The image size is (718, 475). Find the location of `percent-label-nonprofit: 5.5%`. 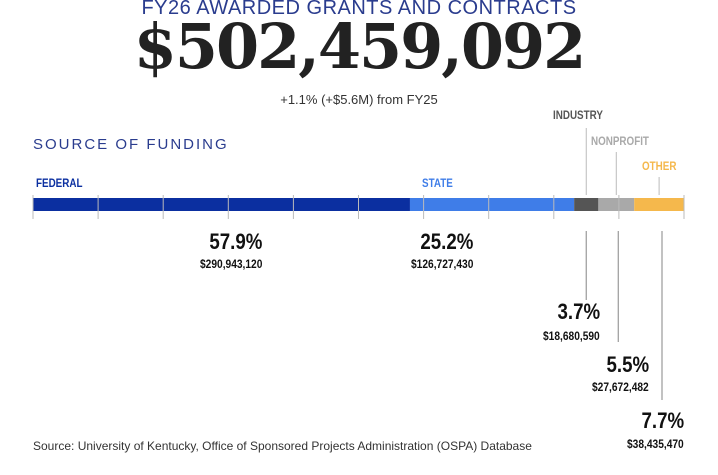

percent-label-nonprofit: 5.5% is located at coordinates (627, 364).